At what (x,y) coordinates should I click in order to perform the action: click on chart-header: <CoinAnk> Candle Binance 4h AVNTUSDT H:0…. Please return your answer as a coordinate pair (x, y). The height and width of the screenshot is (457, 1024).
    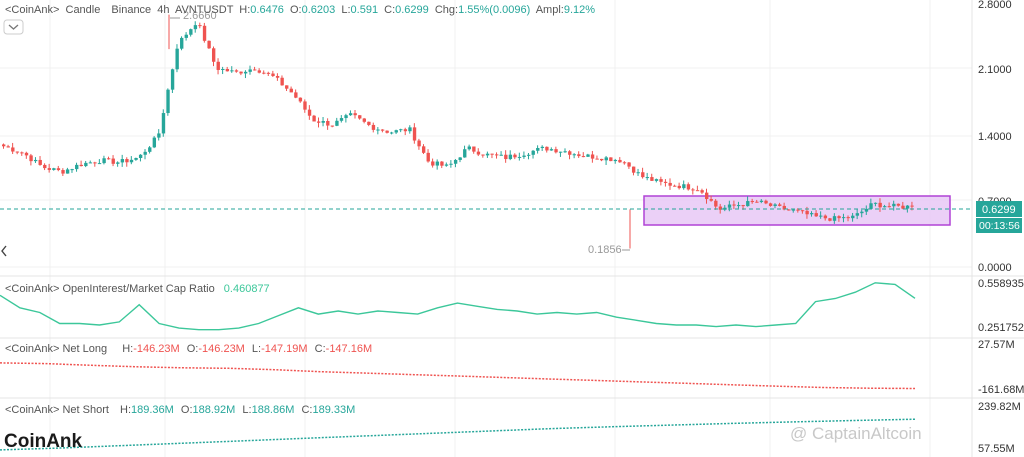
    Looking at the image, I should click on (300, 10).